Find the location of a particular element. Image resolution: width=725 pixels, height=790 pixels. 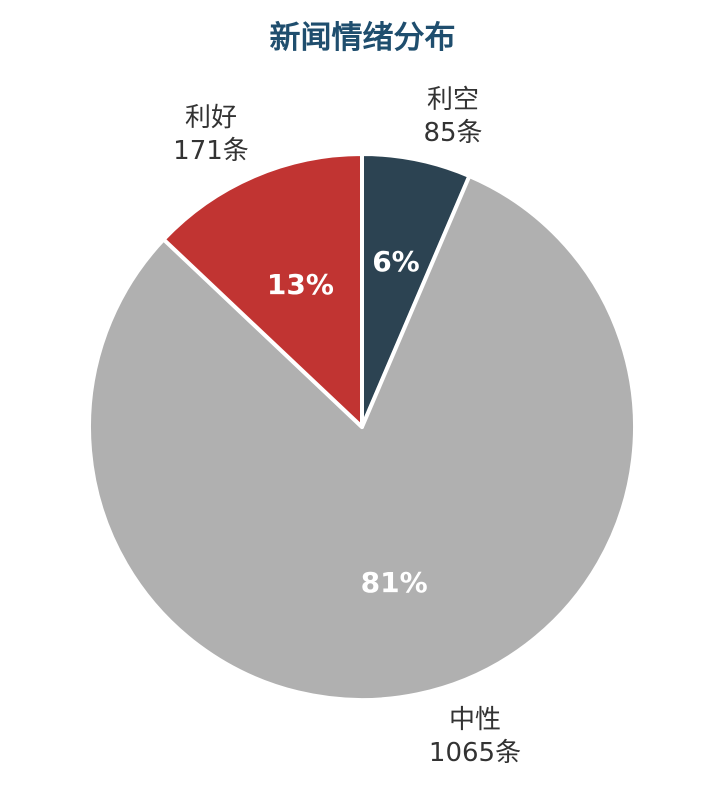

slice-name-label: 中性 is located at coordinates (475, 720).